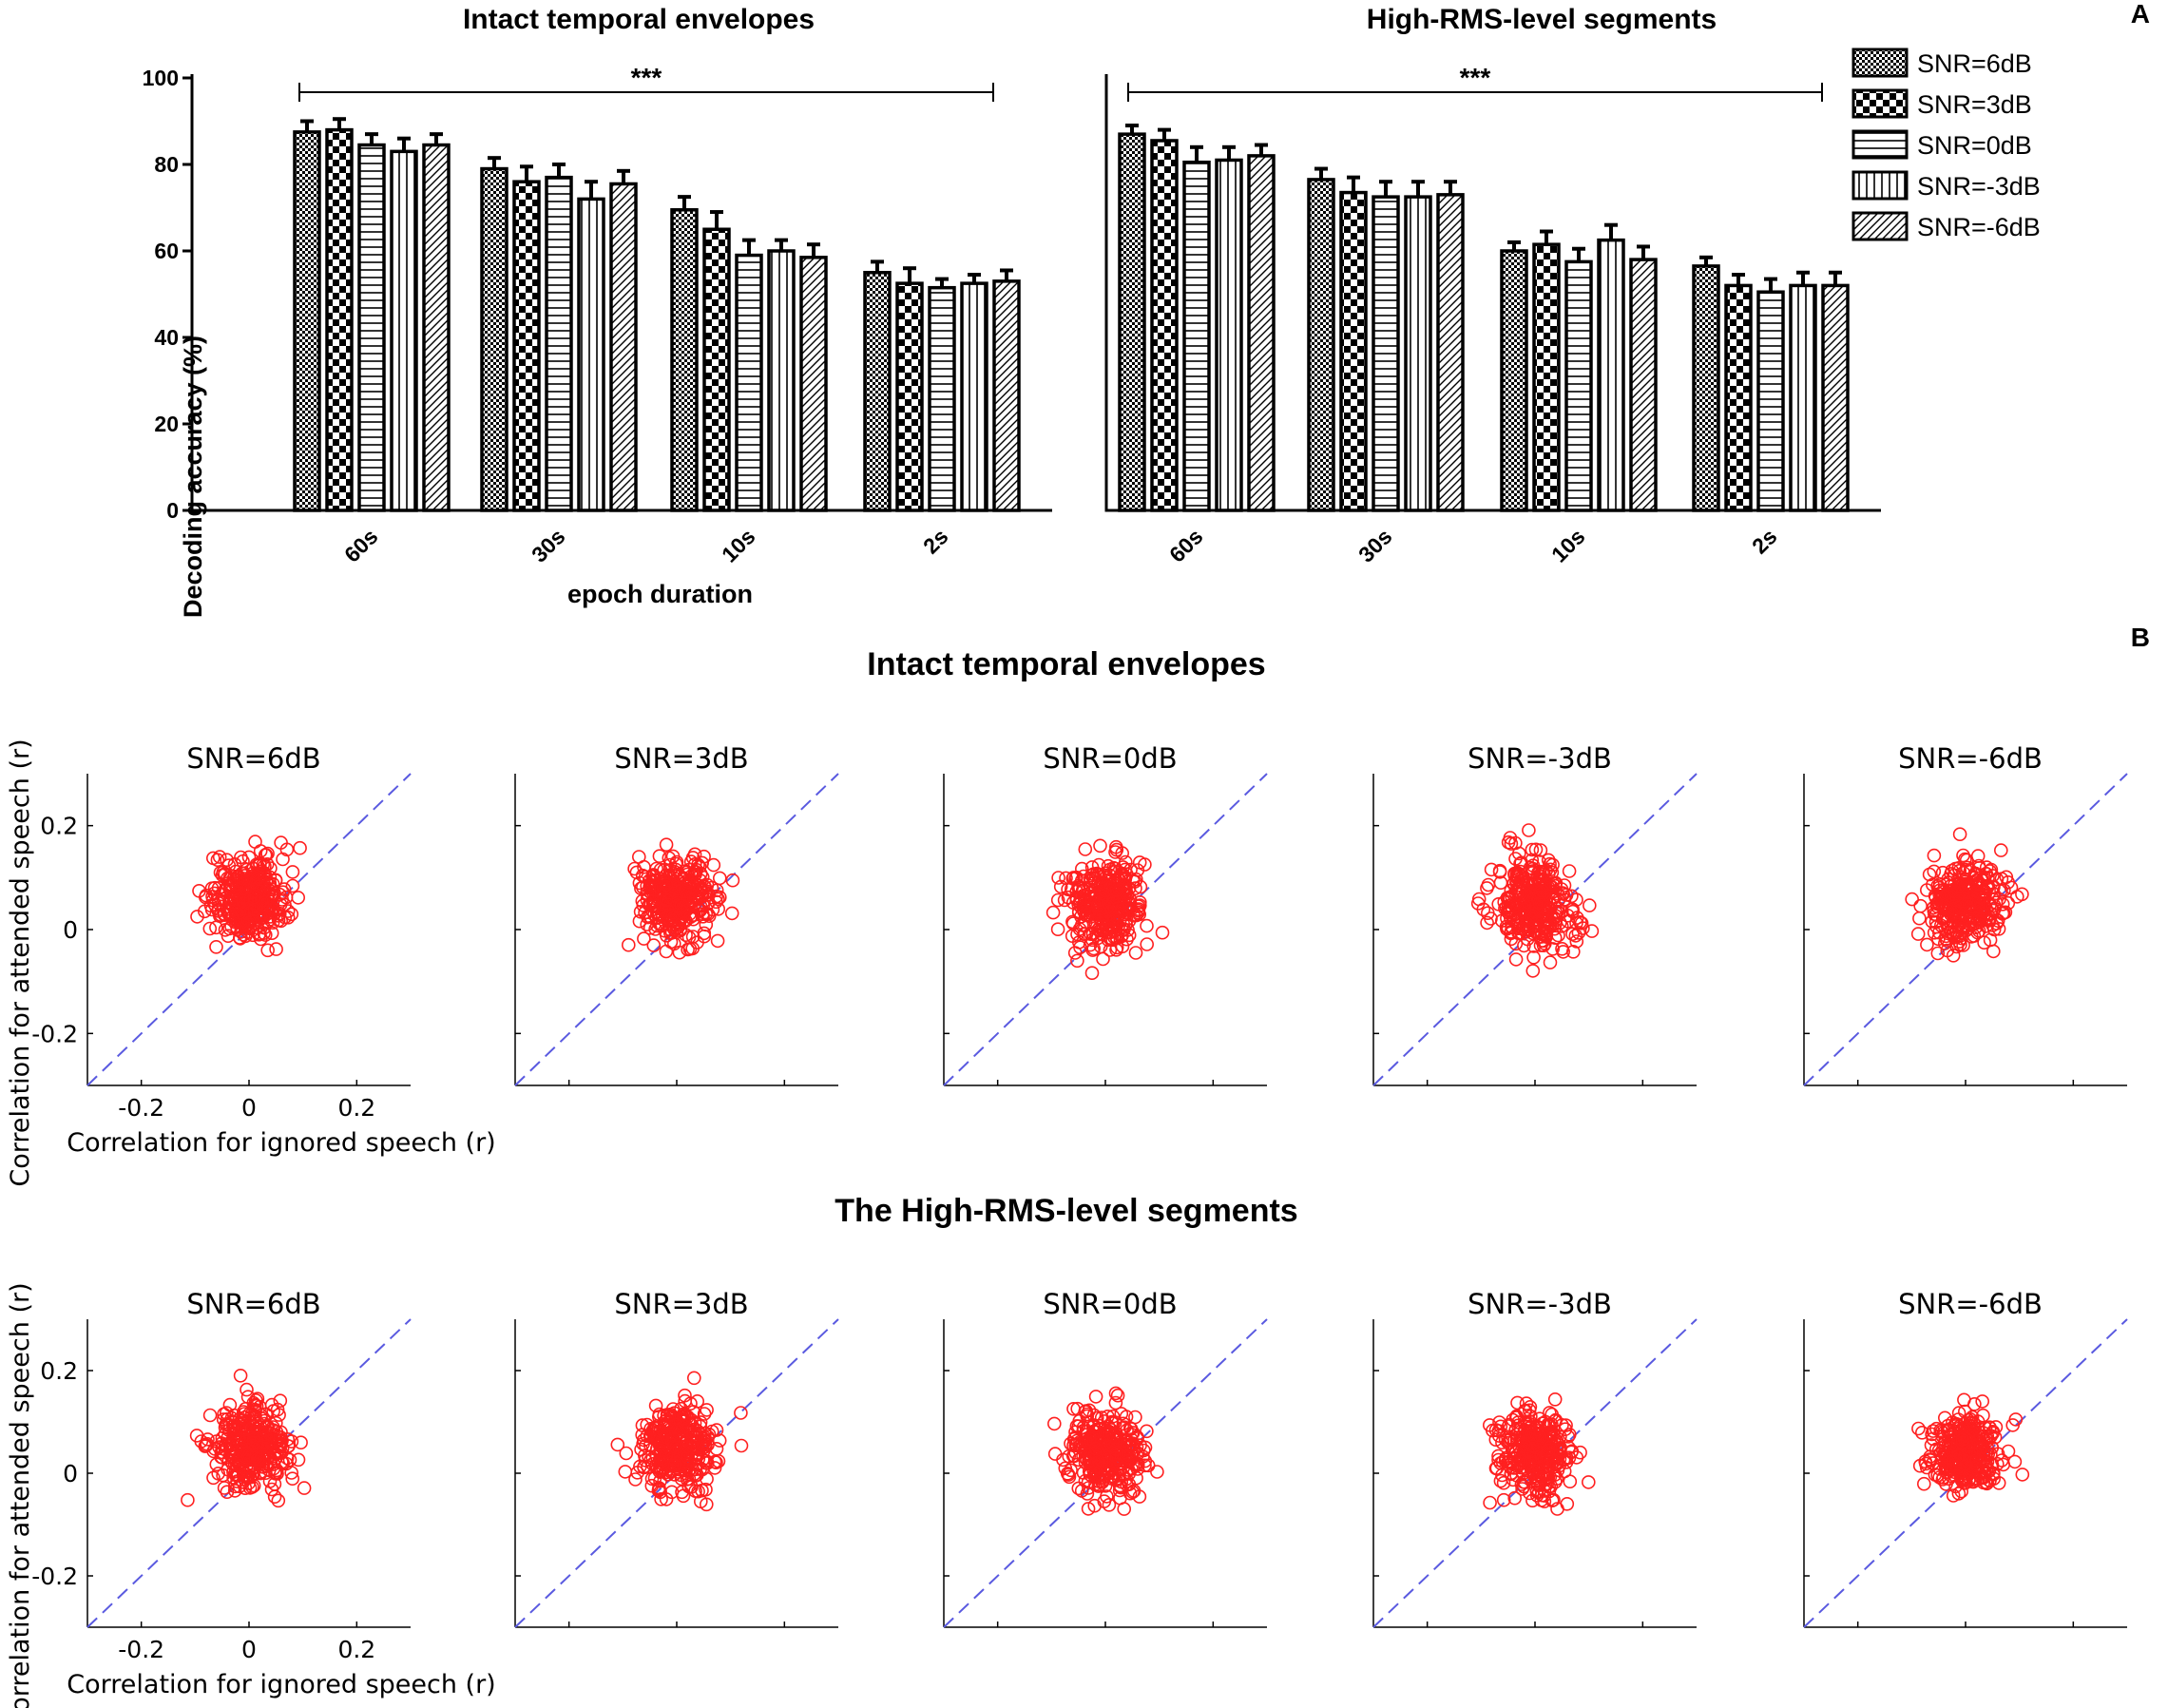  Describe the element at coordinates (1974, 104) in the screenshot. I see `legend-label: SNR=3dB` at that location.